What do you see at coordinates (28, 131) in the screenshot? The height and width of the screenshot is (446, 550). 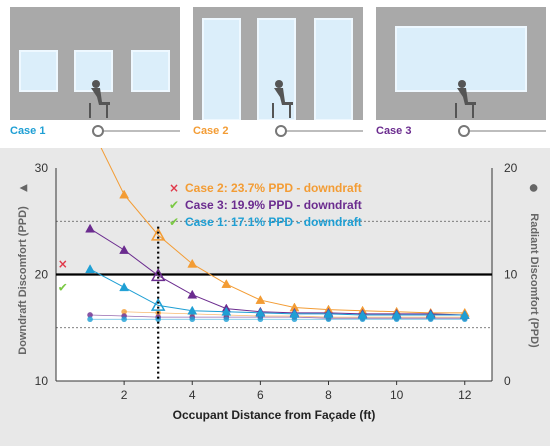 I see `case-1-label: Case 1` at bounding box center [28, 131].